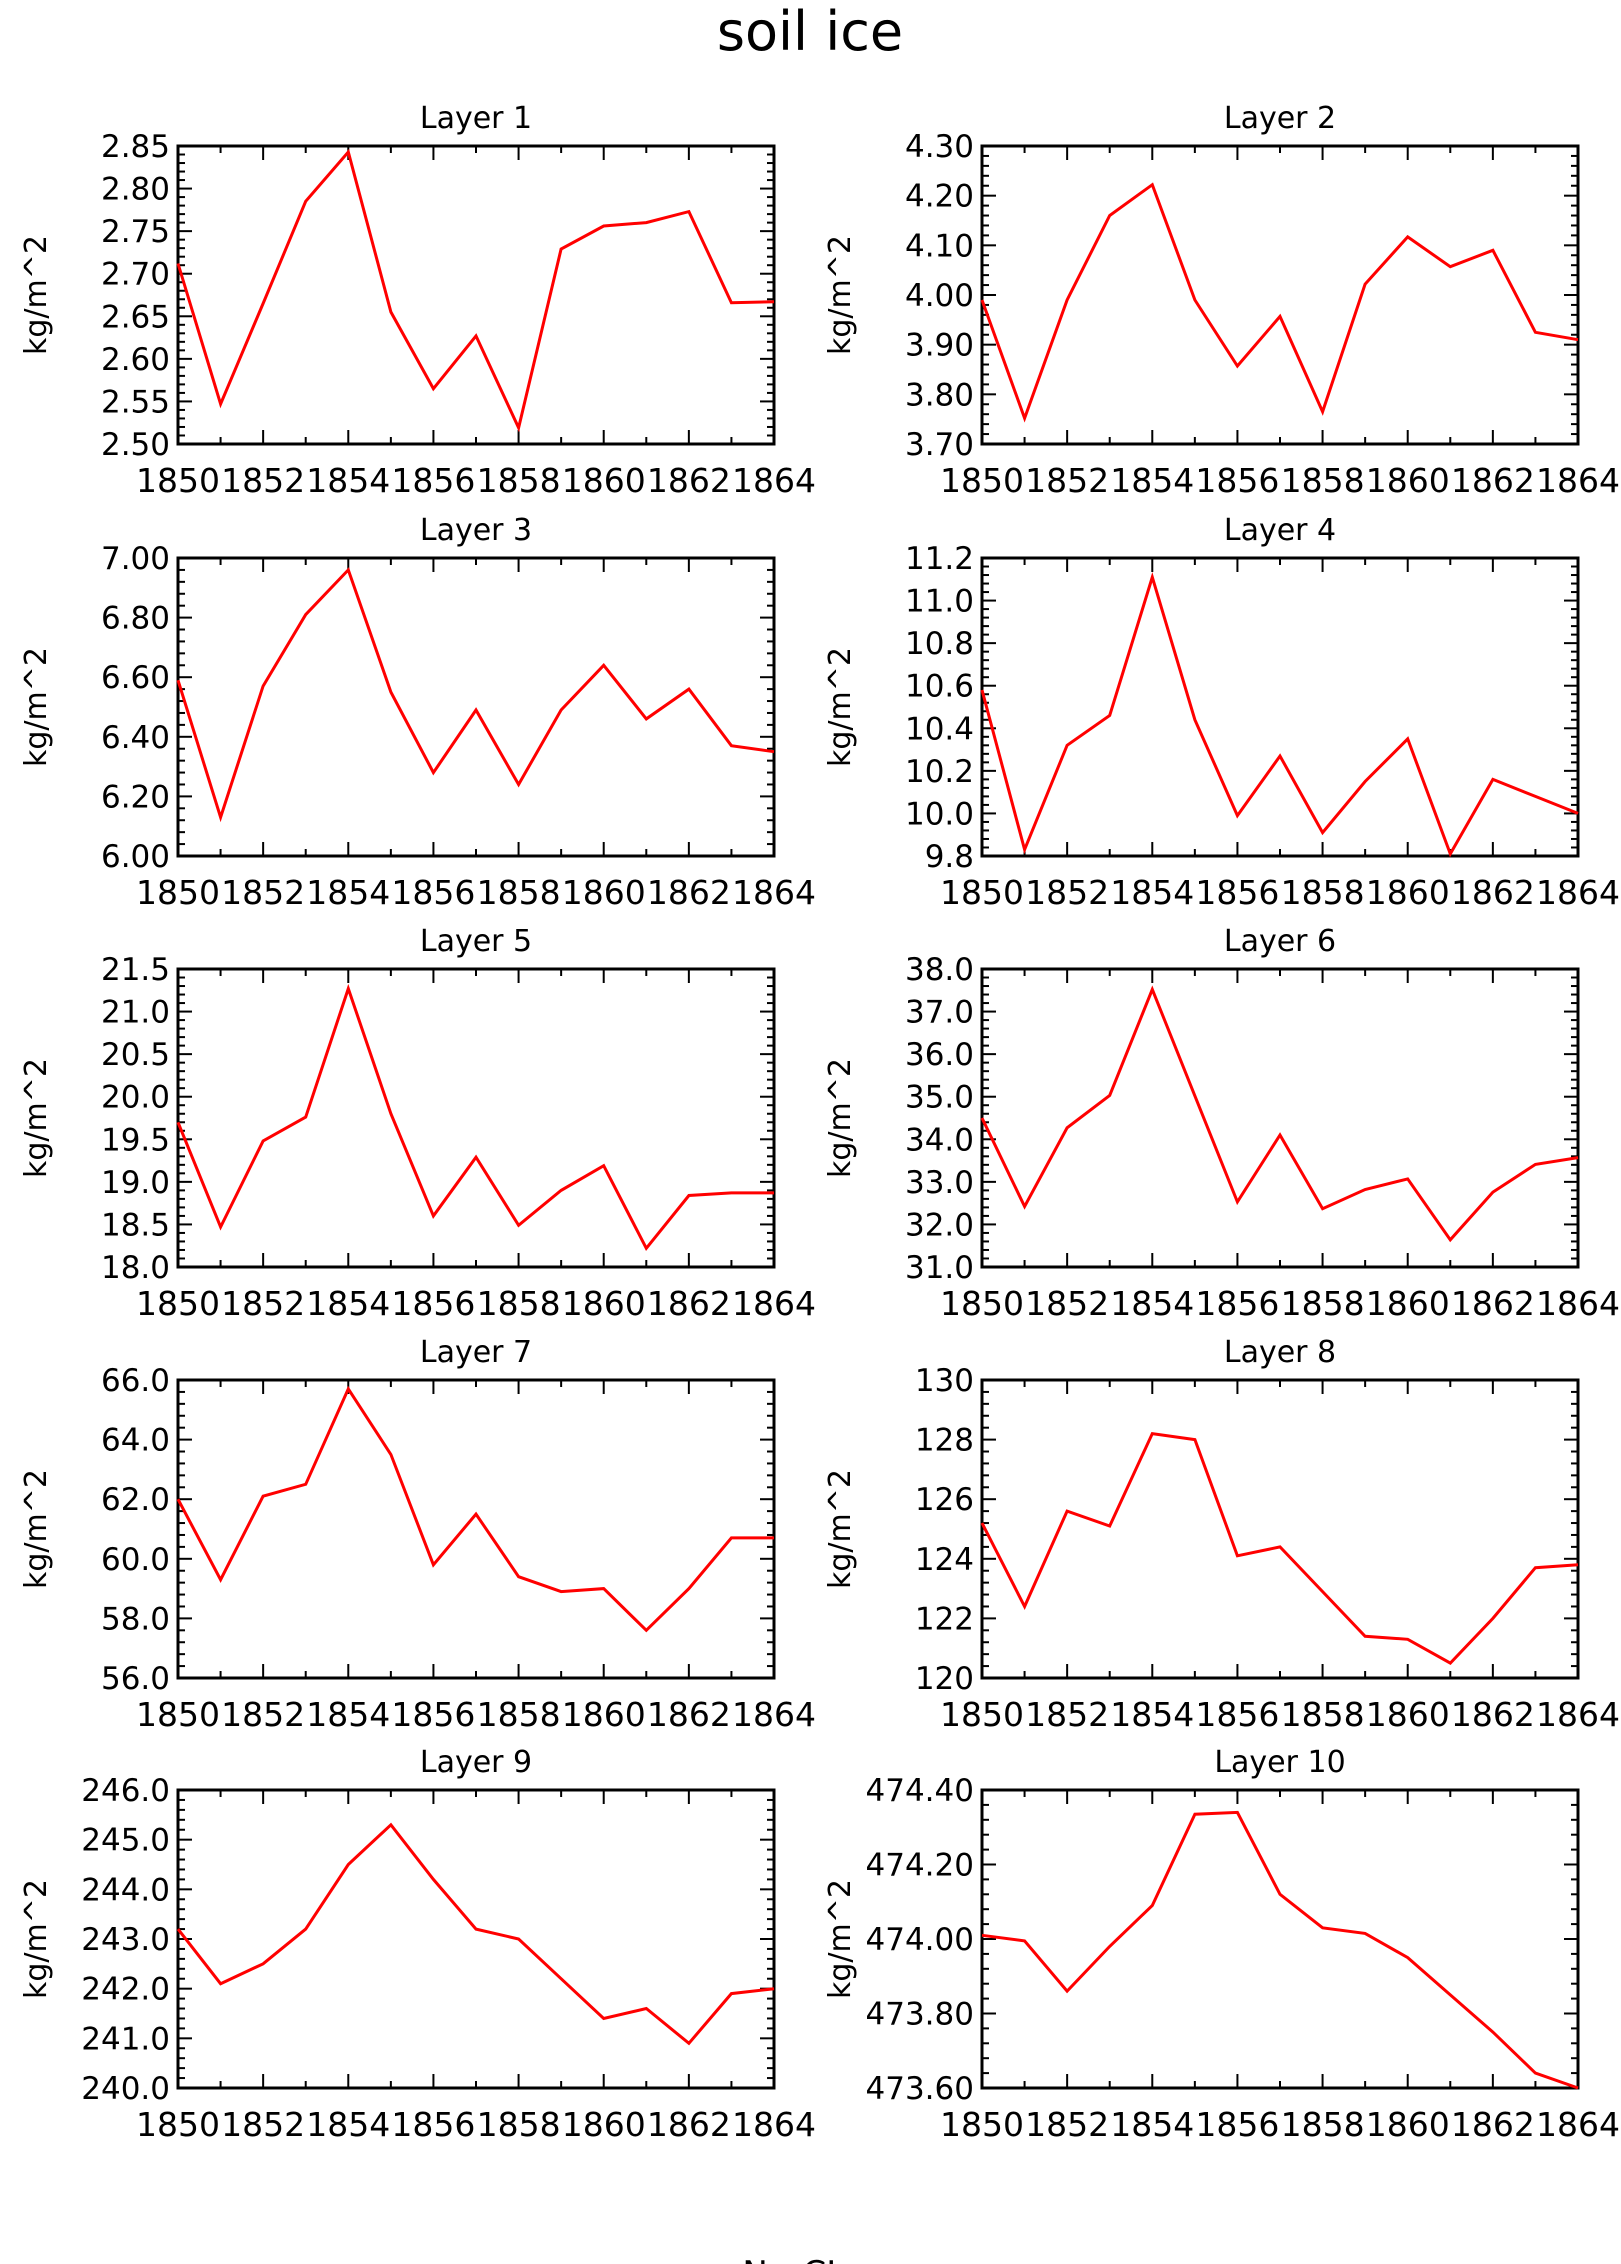 The width and height of the screenshot is (1621, 2264). Describe the element at coordinates (135, 1098) in the screenshot. I see `y-tick-label: 20.0` at that location.